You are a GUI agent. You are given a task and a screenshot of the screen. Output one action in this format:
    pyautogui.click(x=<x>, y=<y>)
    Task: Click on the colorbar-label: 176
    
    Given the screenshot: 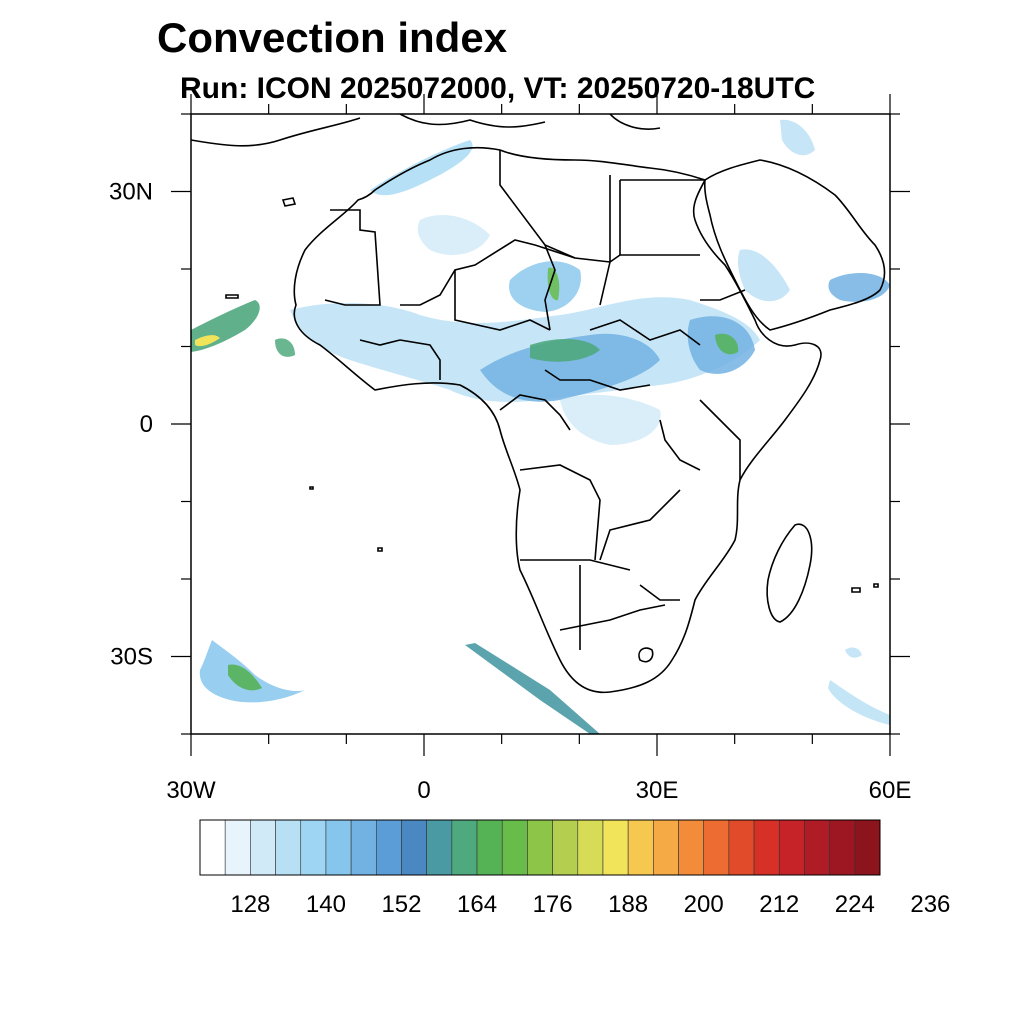 What is the action you would take?
    pyautogui.click(x=553, y=904)
    